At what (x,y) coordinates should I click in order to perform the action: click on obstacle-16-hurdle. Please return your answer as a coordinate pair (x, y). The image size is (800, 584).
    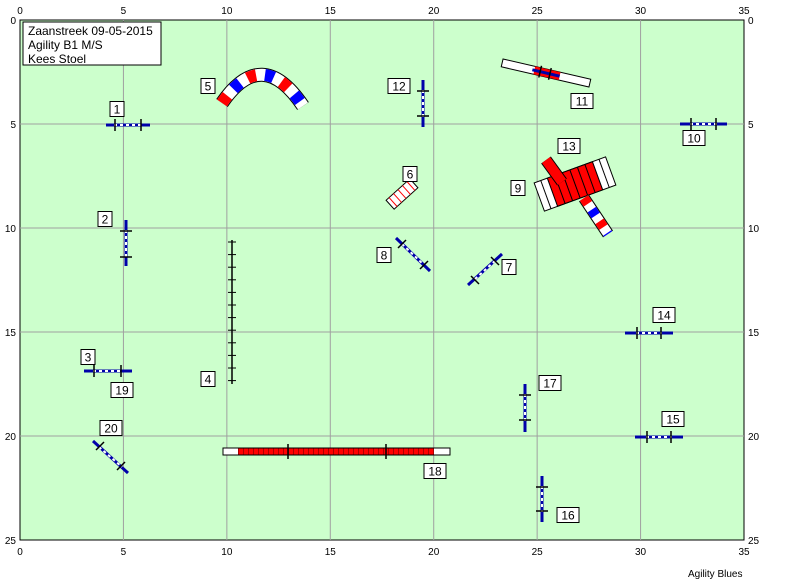
    Looking at the image, I should click on (542, 499).